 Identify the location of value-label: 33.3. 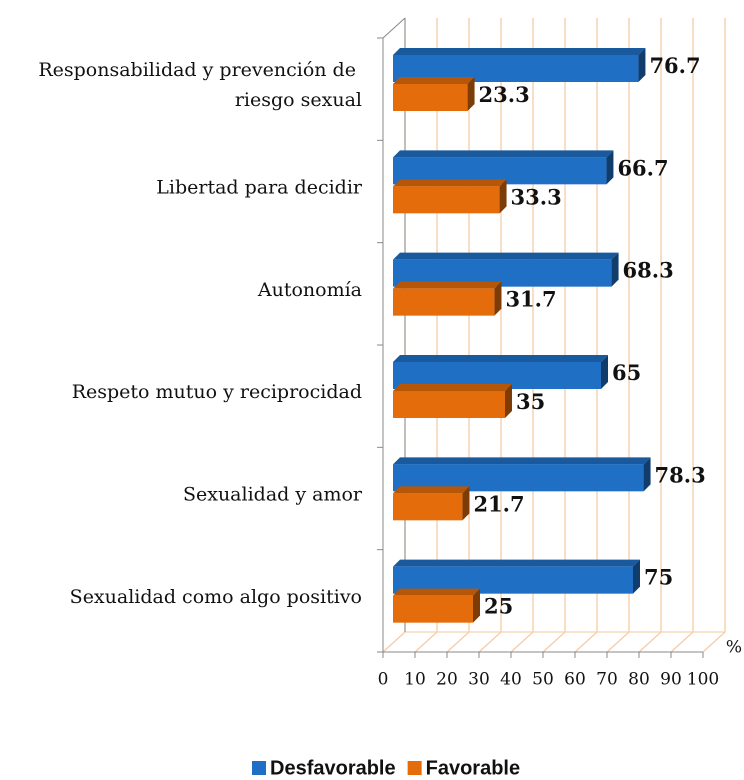
(536, 196).